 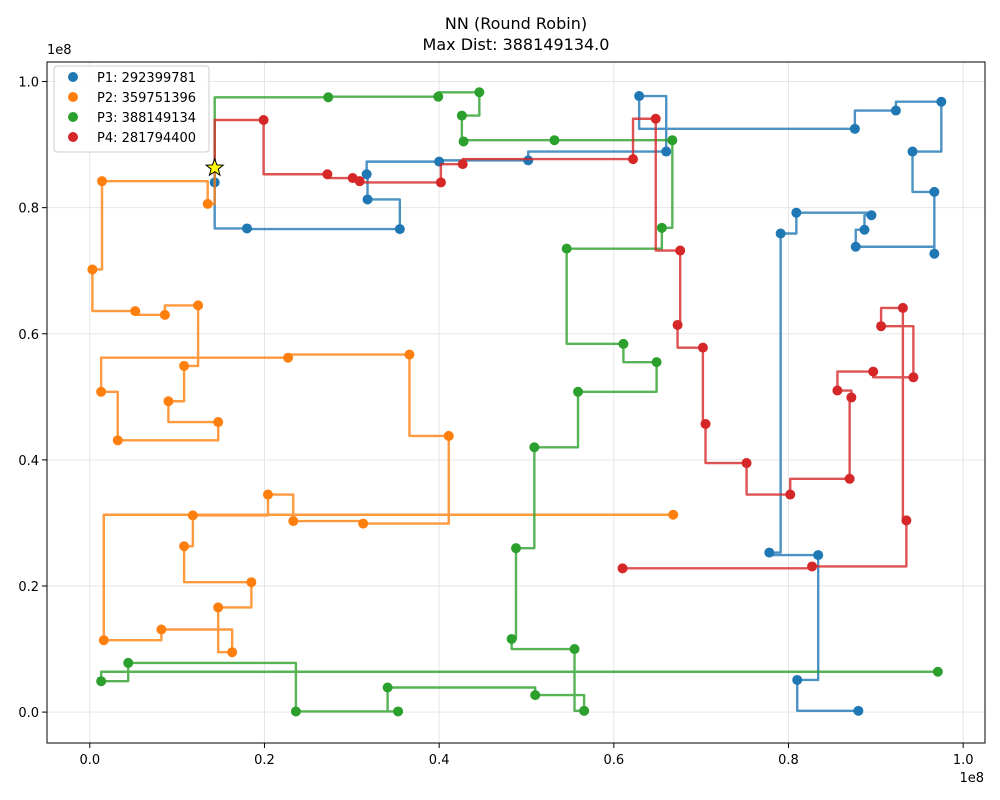 What do you see at coordinates (89, 760) in the screenshot?
I see `x-tick-label: 0.0` at bounding box center [89, 760].